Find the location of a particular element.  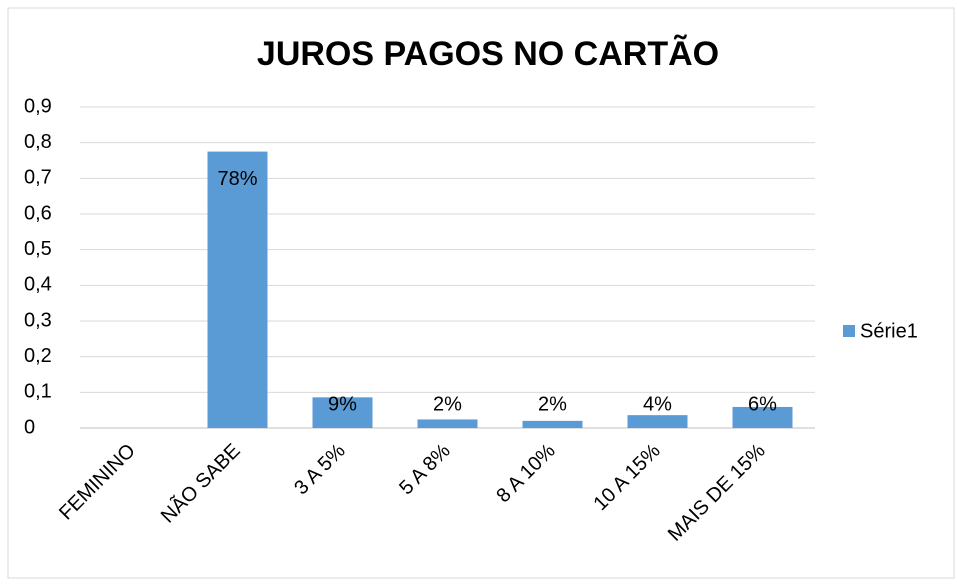

data-label: 4% is located at coordinates (657, 404).